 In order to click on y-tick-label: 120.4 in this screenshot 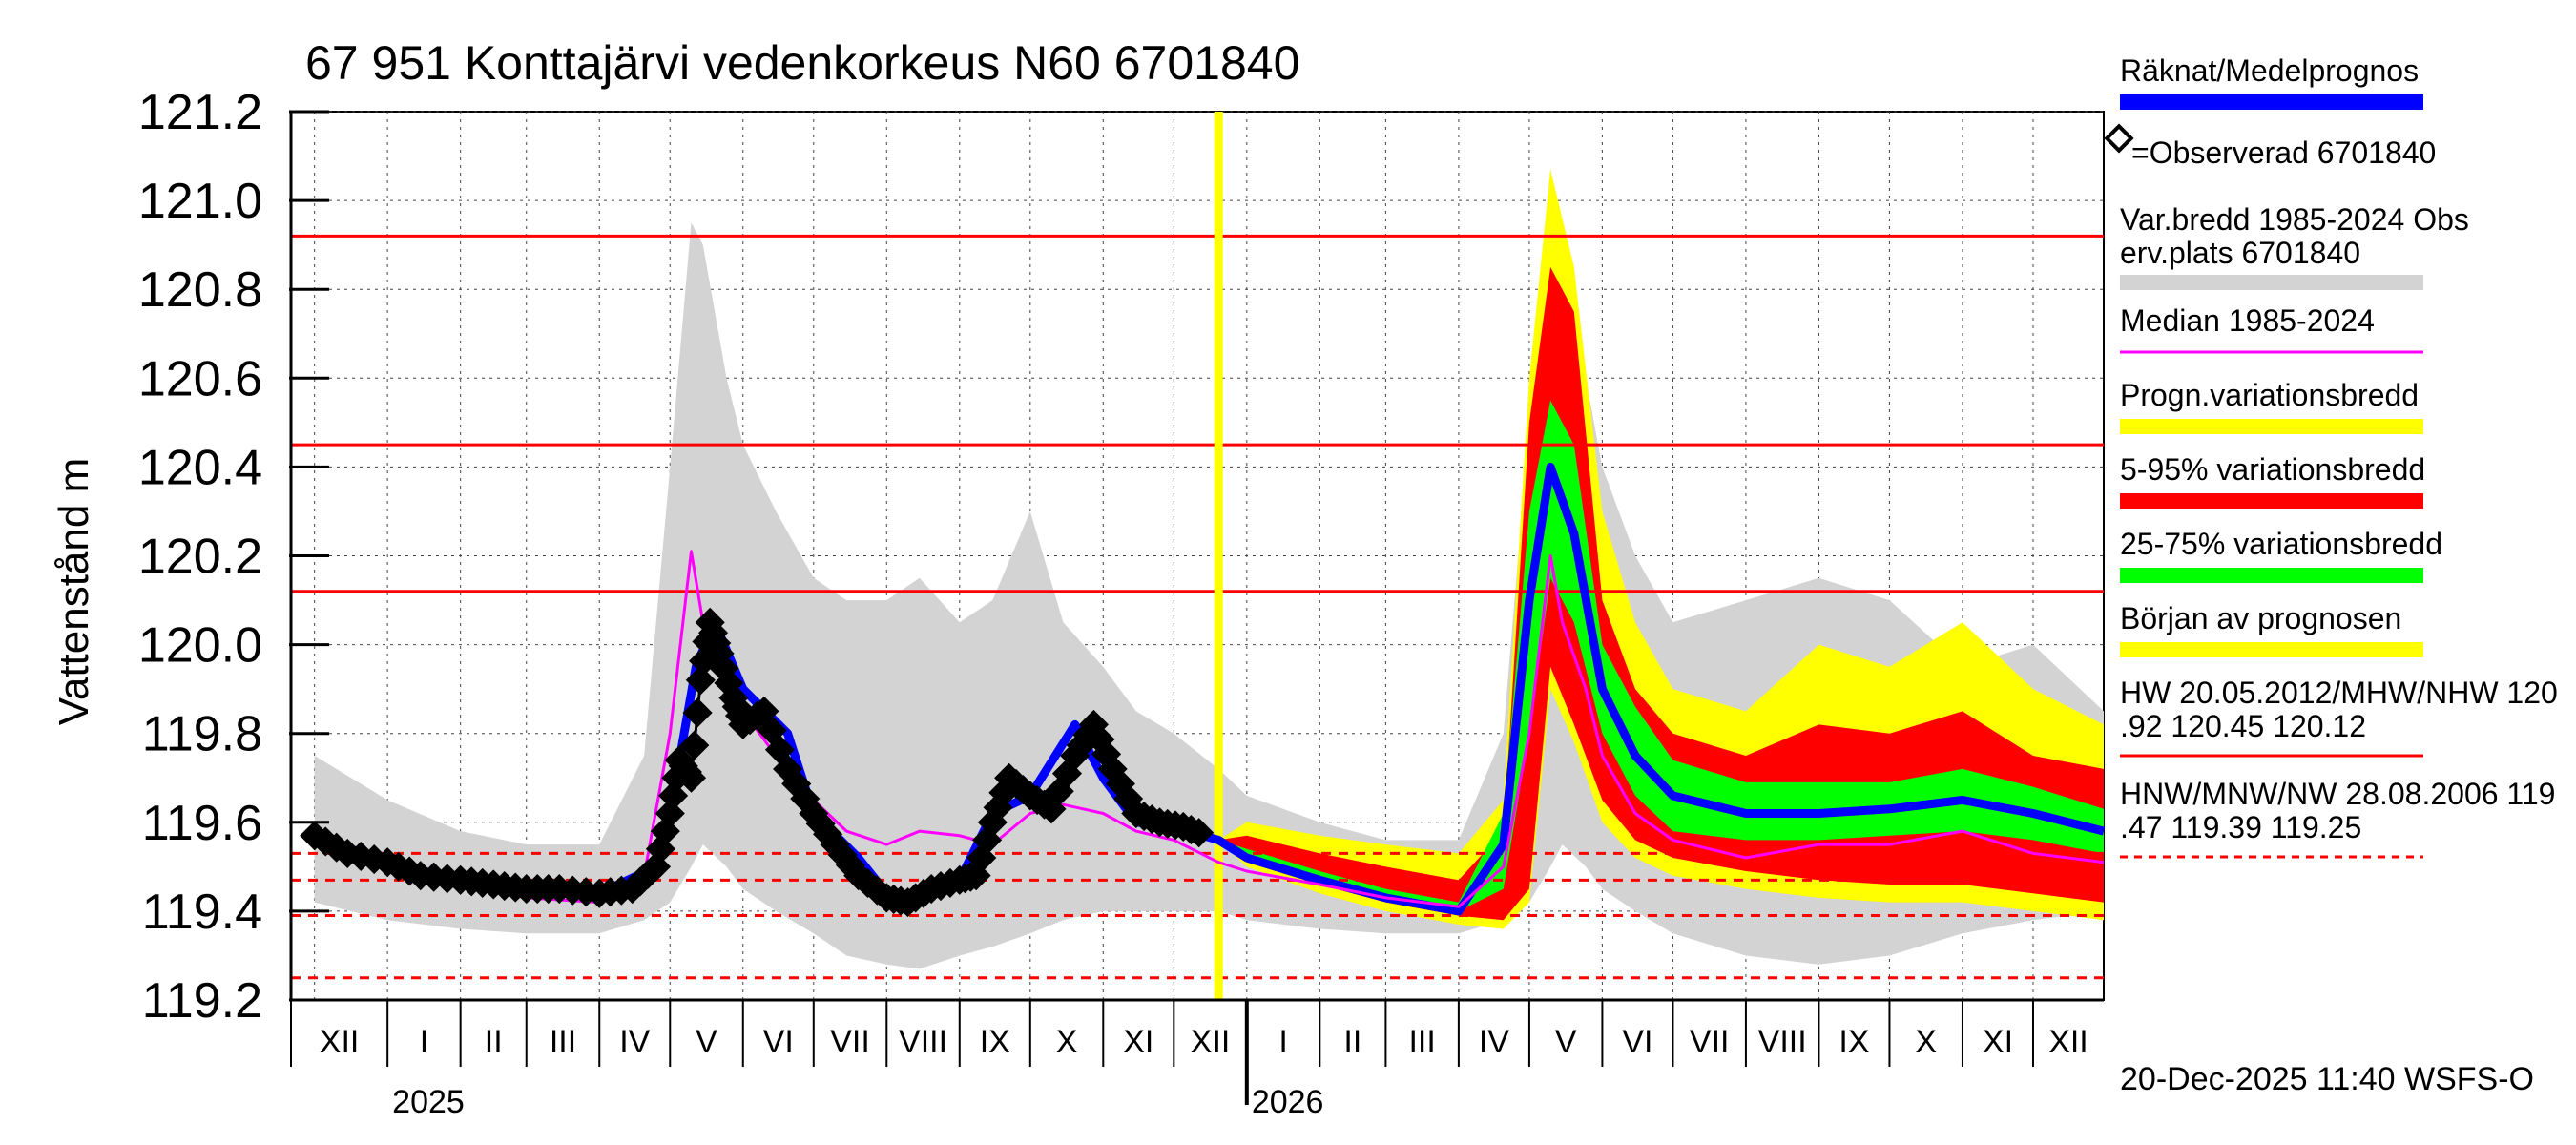, I will do `click(200, 468)`.